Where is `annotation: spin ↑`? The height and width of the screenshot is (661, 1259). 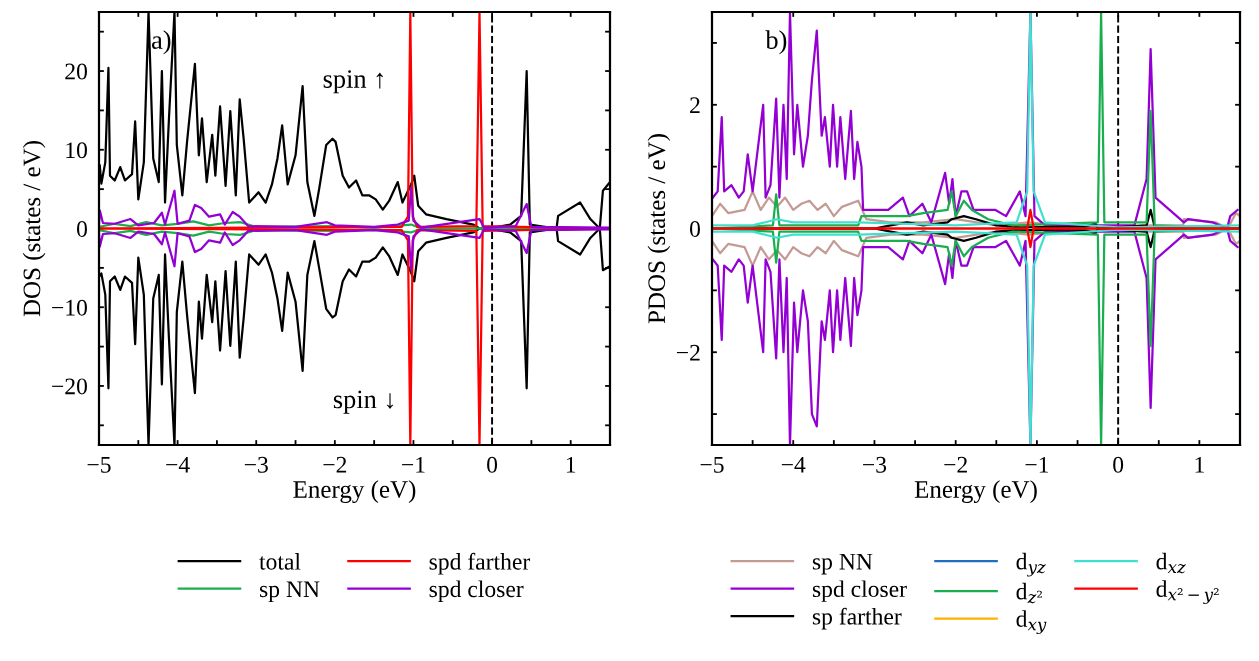 annotation: spin ↑ is located at coordinates (353, 82).